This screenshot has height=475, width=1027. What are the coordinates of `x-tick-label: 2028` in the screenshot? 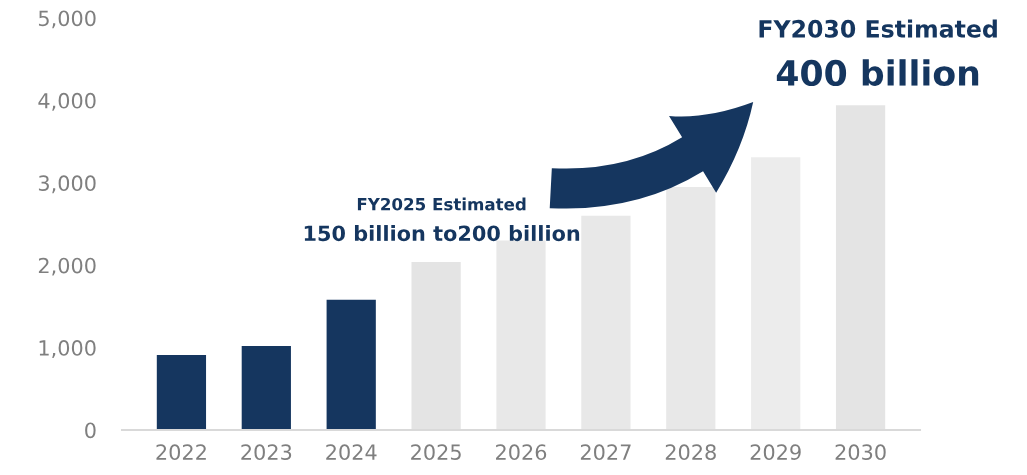 It's located at (690, 452).